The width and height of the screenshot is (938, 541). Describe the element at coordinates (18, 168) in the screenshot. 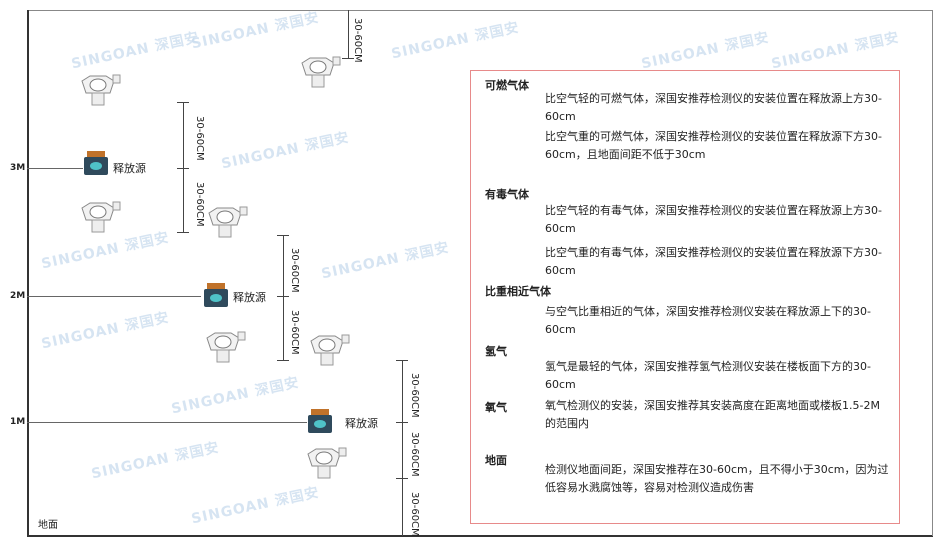

I see `level-3m-label: 3M` at that location.